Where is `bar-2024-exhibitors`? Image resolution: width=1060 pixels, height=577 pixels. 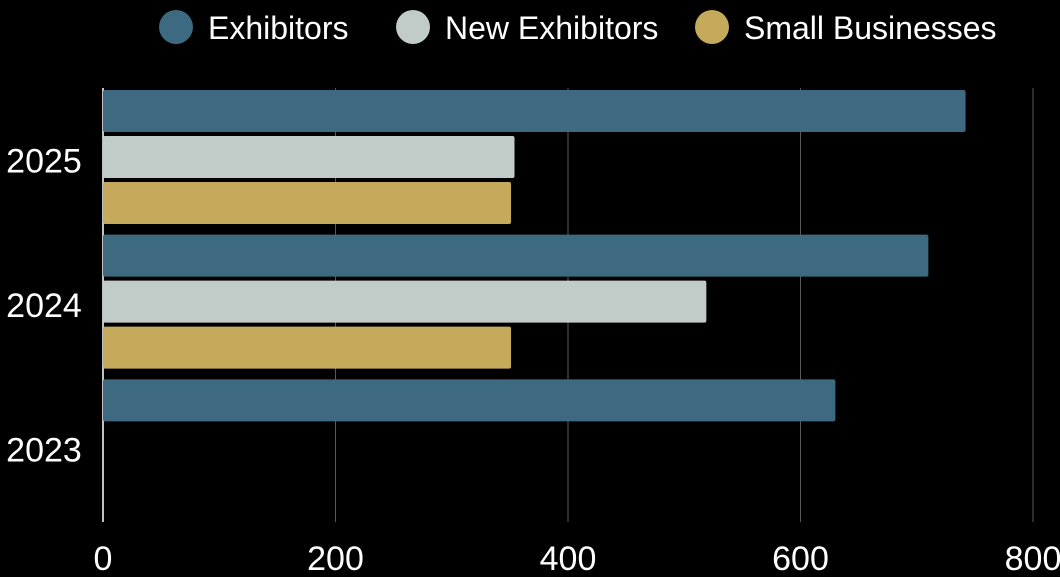 bar-2024-exhibitors is located at coordinates (516, 255).